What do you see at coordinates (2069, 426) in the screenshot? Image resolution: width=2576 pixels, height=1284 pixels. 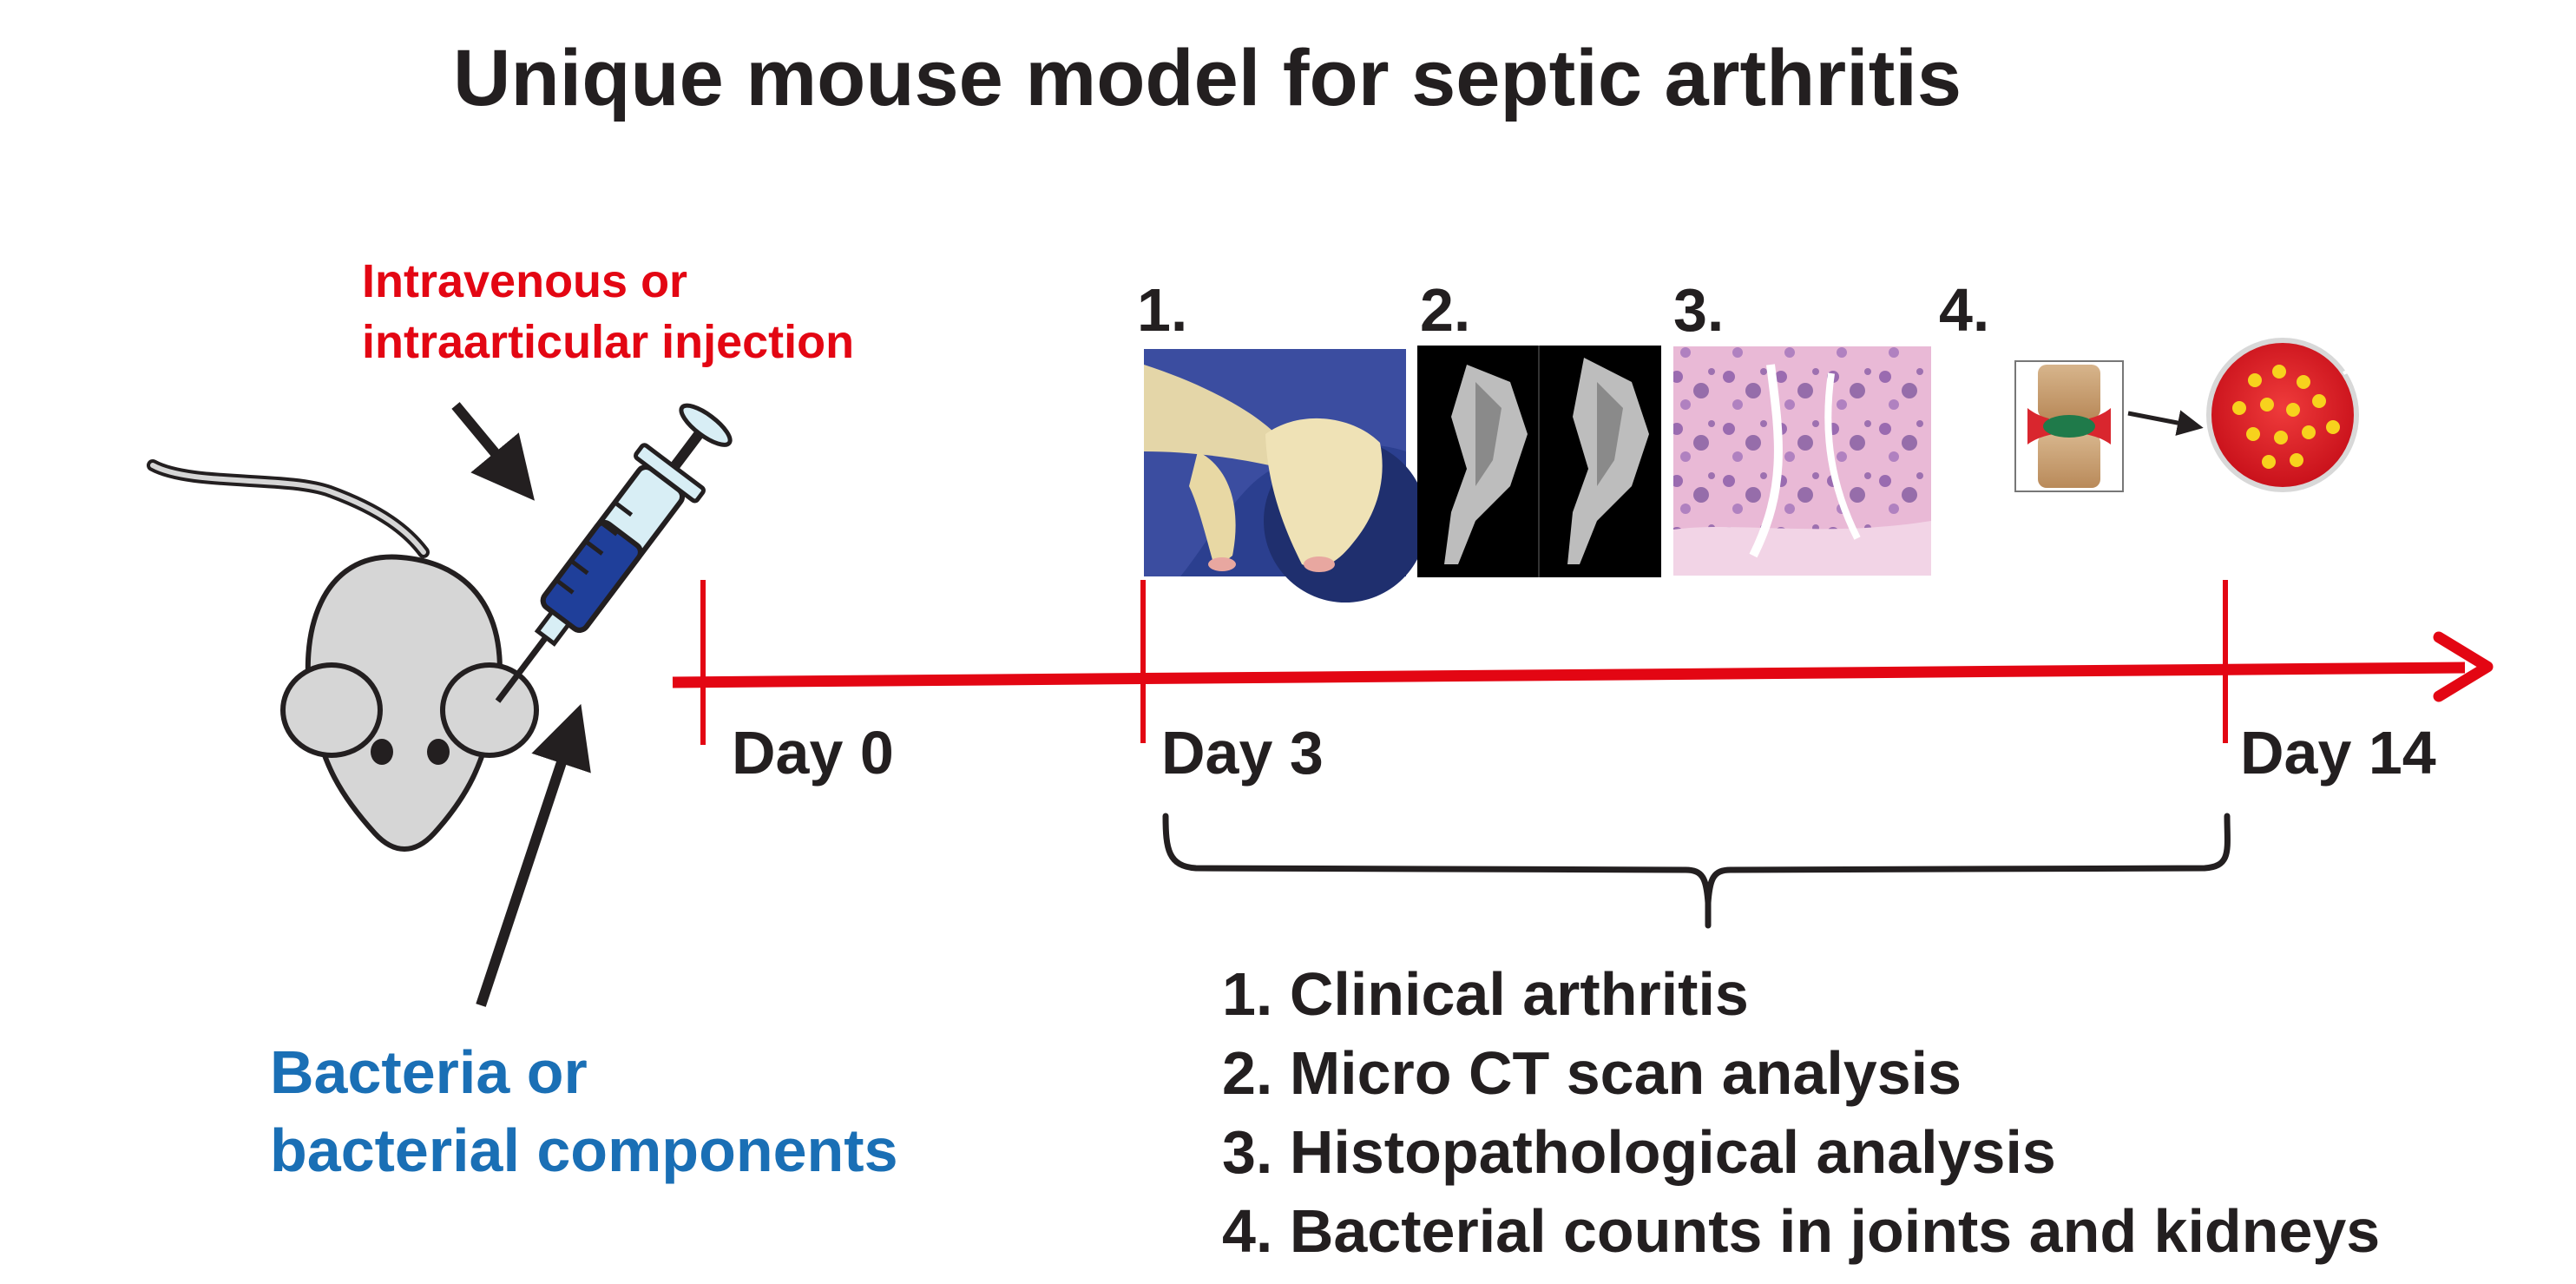 I see `joint-icon` at bounding box center [2069, 426].